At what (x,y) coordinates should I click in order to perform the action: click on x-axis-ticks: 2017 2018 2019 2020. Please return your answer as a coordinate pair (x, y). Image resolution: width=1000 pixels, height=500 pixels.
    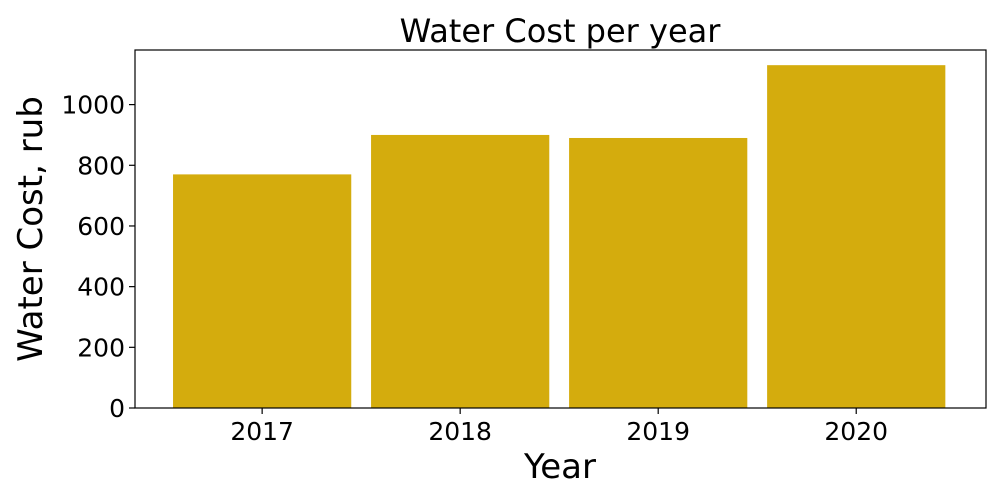
    Looking at the image, I should click on (559, 427).